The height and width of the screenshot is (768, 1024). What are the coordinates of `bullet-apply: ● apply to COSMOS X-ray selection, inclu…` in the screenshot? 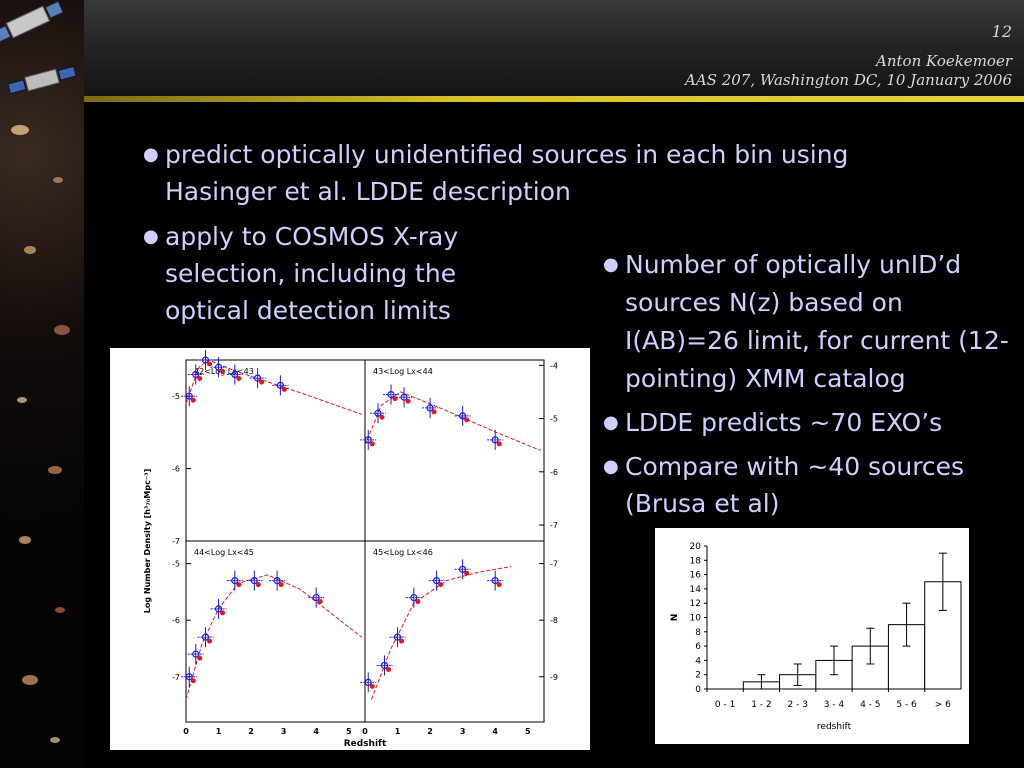 It's located at (334, 273).